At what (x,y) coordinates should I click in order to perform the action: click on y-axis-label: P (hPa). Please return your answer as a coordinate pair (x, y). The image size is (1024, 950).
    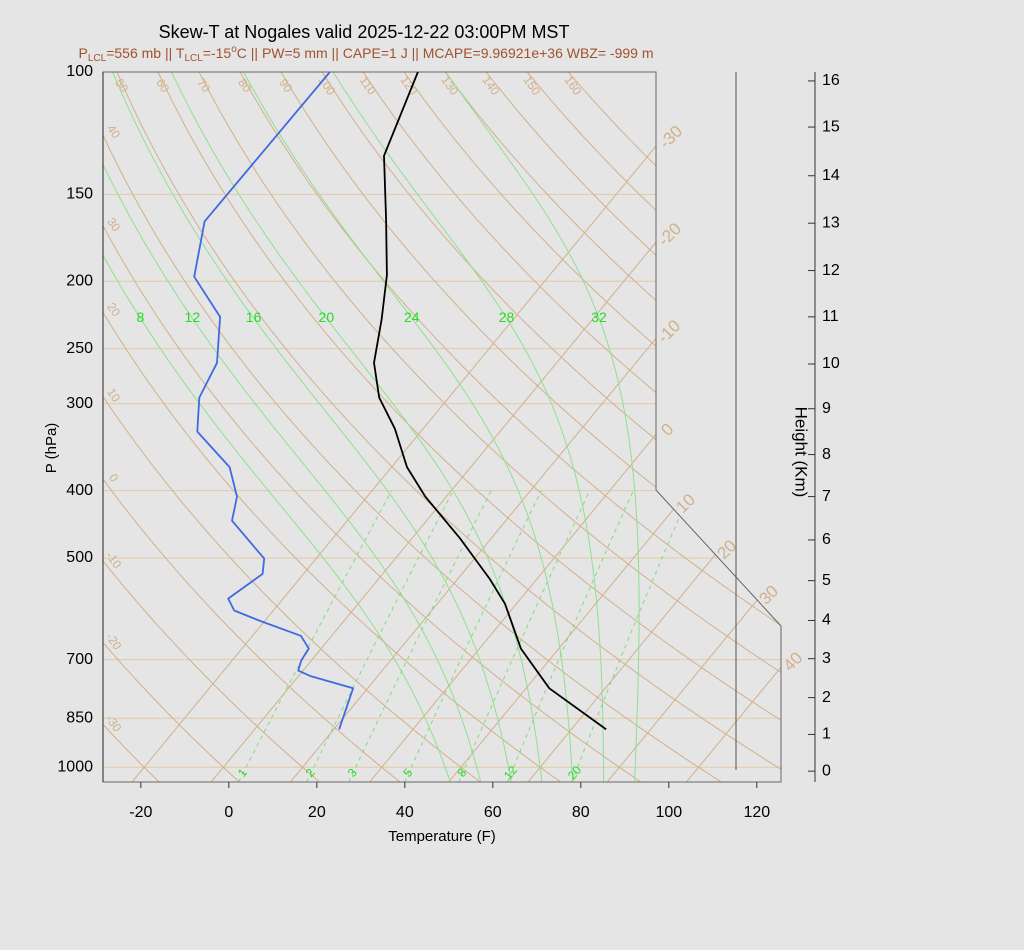
    Looking at the image, I should click on (51, 448).